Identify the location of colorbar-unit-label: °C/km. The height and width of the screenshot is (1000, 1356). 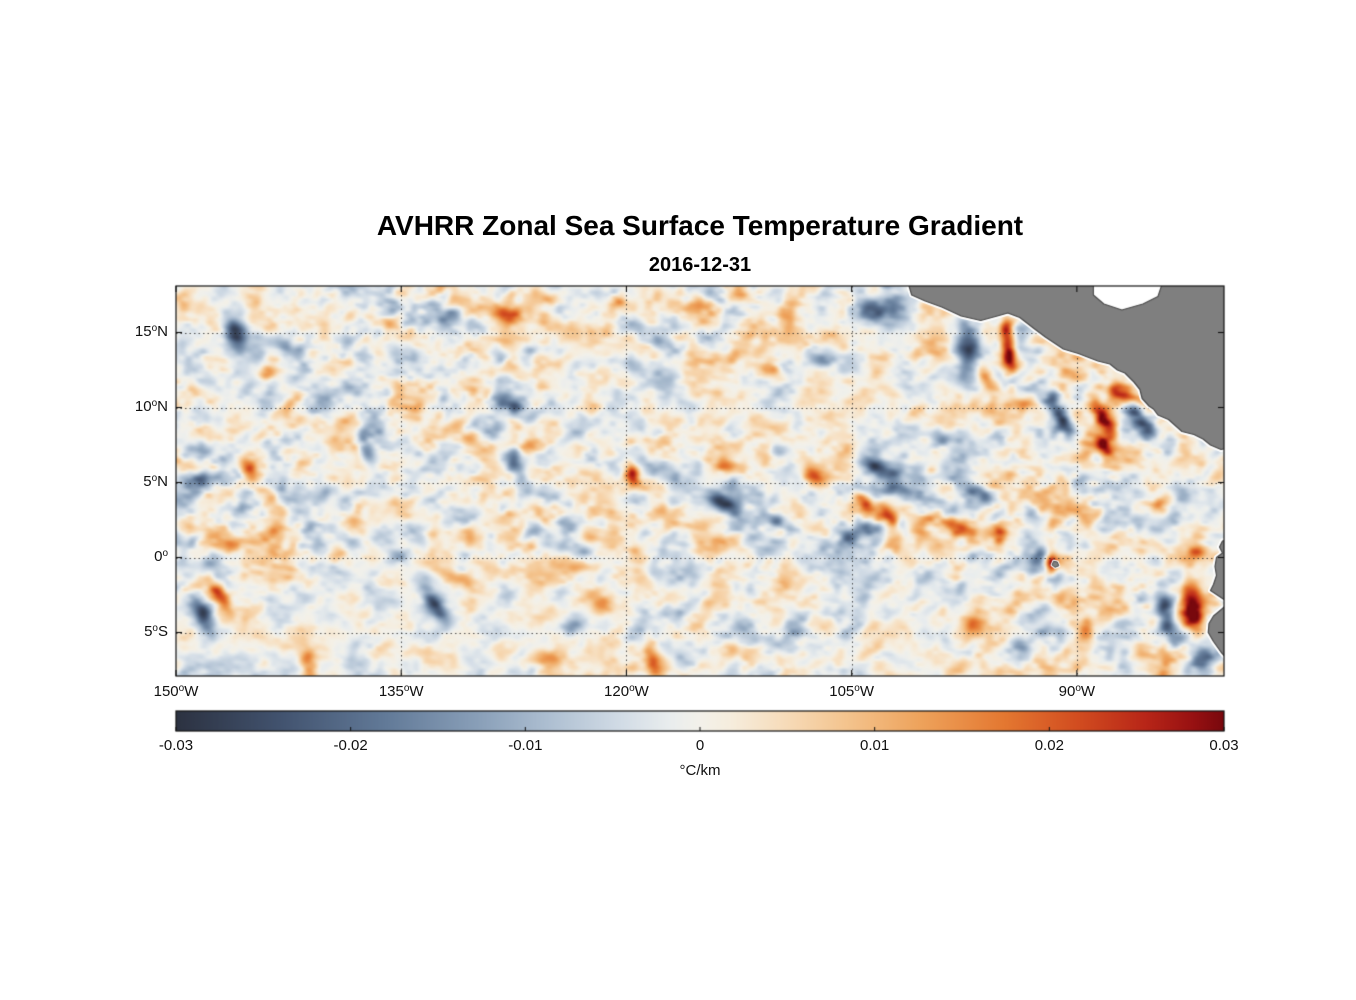
(700, 770).